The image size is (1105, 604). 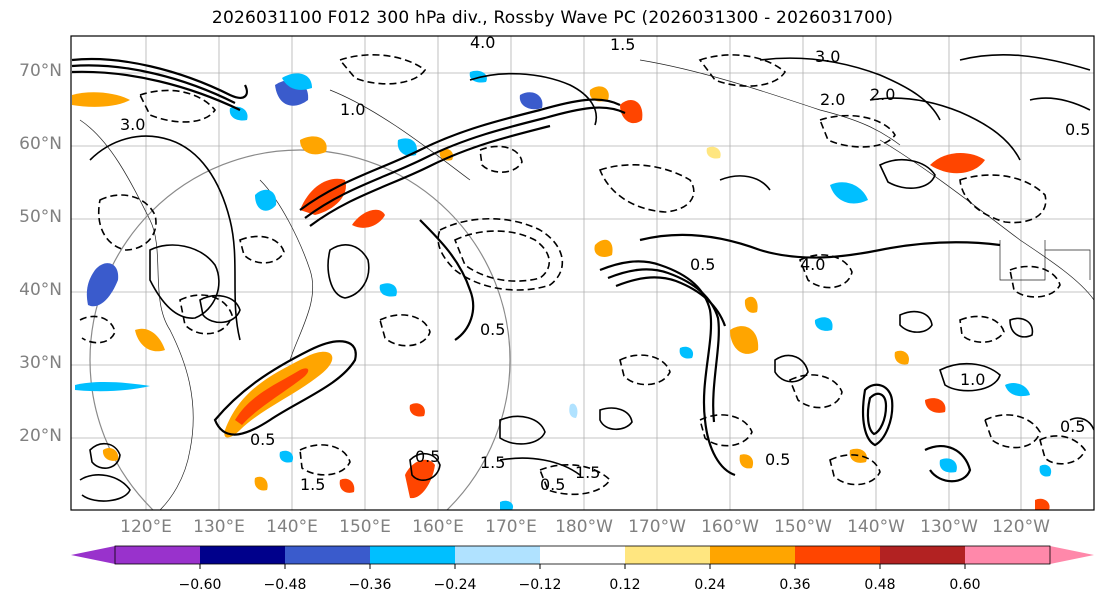 I want to click on lon-label-180w: 180°W, so click(x=584, y=527).